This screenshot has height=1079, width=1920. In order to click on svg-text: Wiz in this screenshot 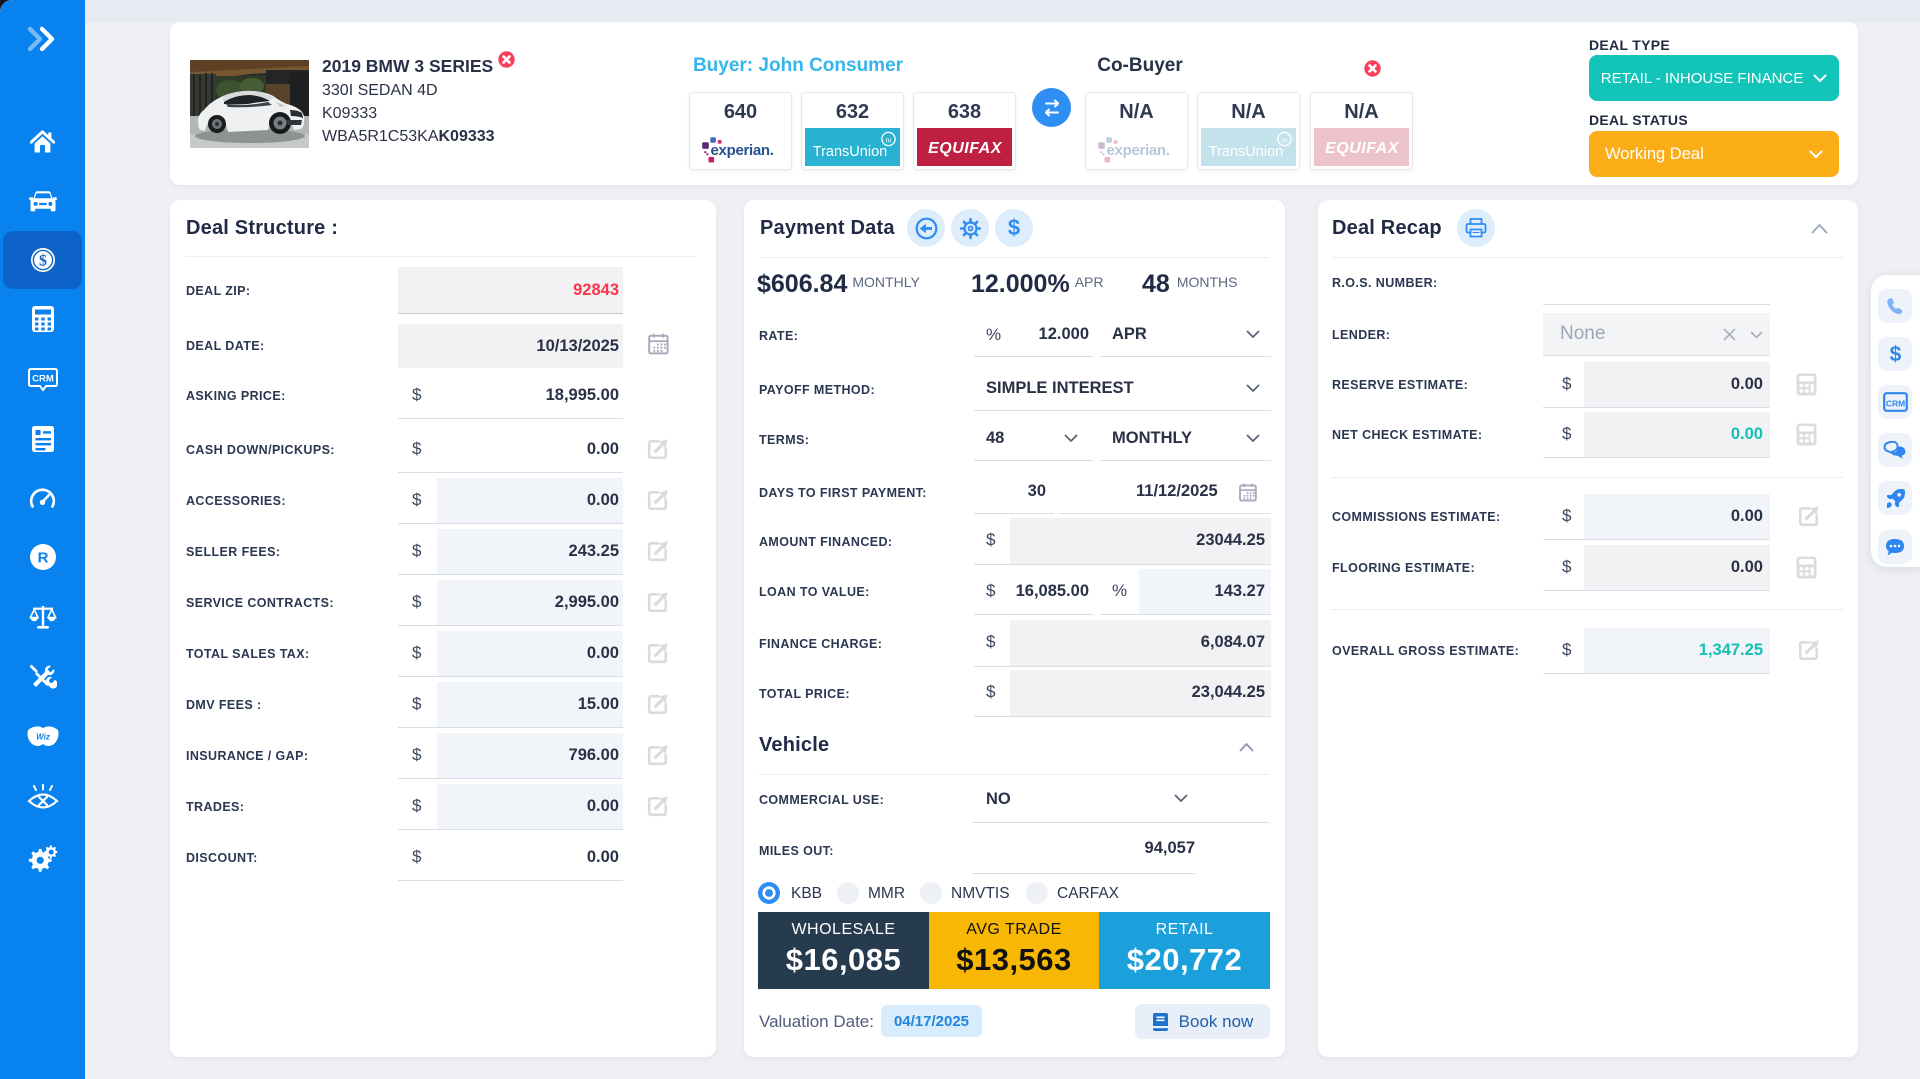, I will do `click(43, 737)`.